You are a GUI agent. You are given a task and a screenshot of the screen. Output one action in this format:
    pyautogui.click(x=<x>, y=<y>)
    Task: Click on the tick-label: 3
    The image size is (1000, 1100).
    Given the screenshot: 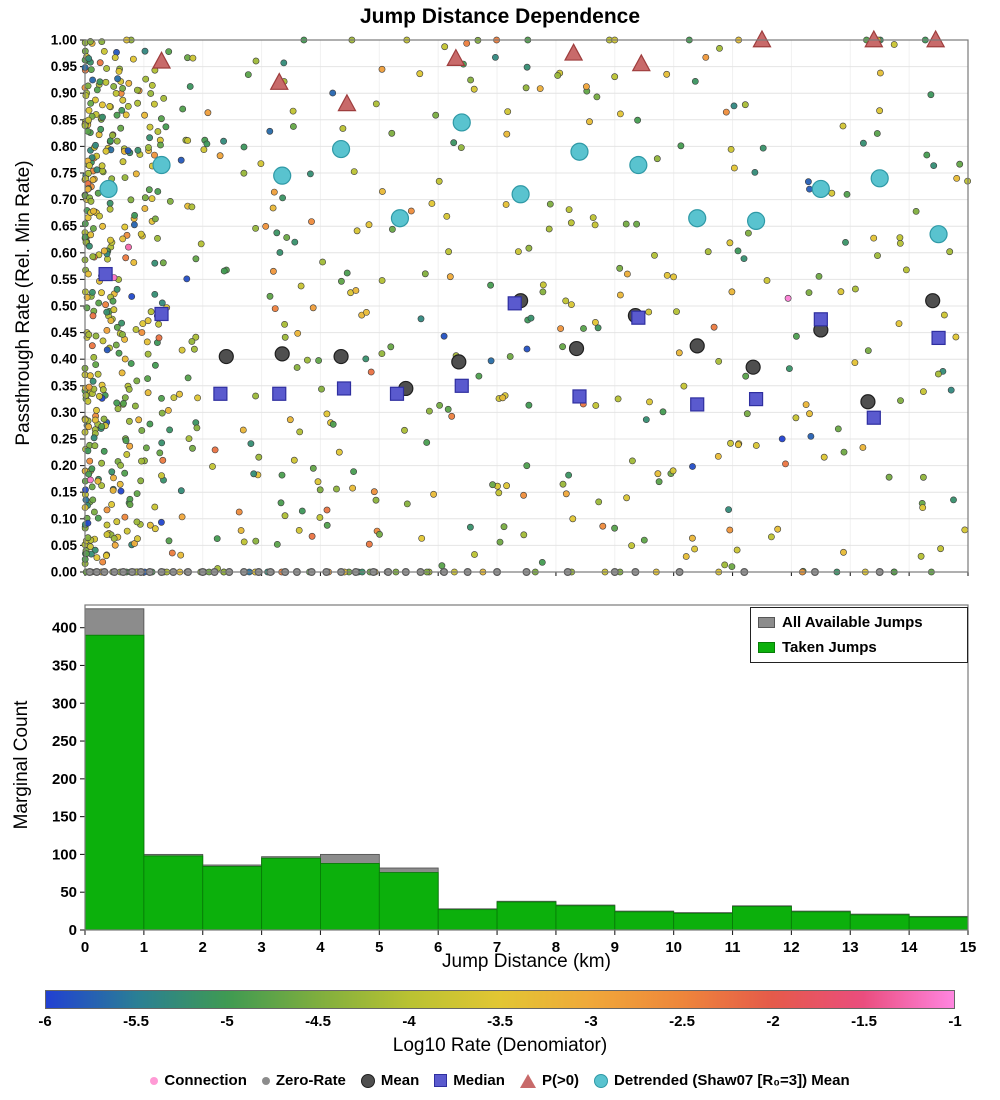 What is the action you would take?
    pyautogui.click(x=261, y=947)
    